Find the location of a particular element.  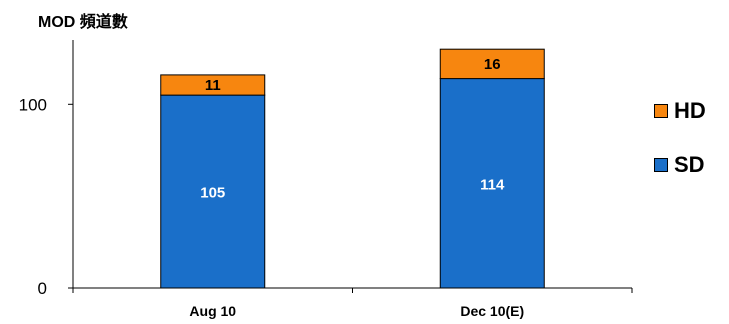

data-label-hd-0: 11 is located at coordinates (213, 85).